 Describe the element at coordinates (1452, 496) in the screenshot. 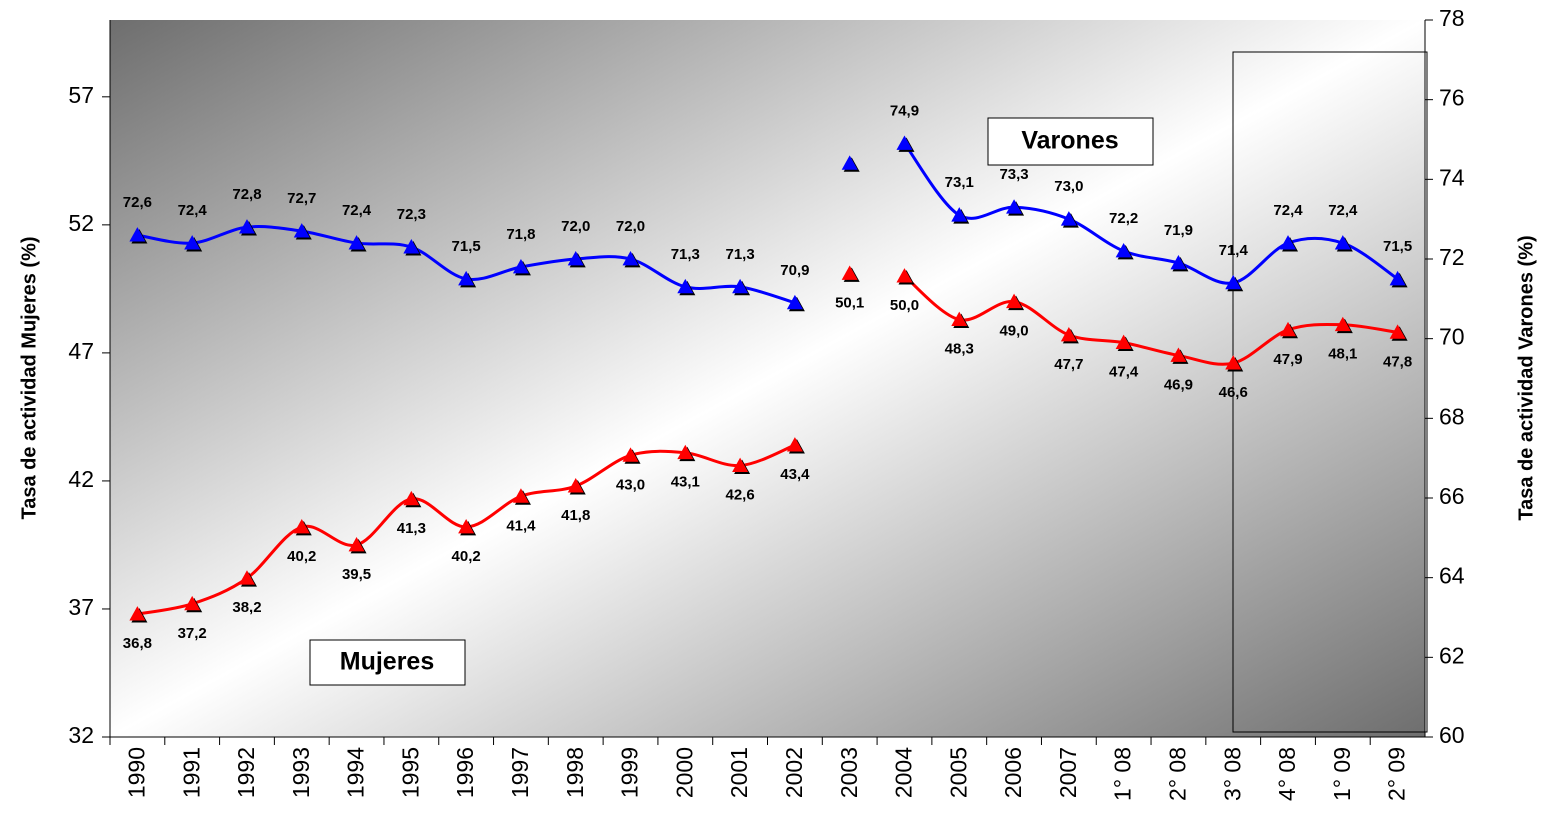

I see `y2-tick-label: 66` at that location.